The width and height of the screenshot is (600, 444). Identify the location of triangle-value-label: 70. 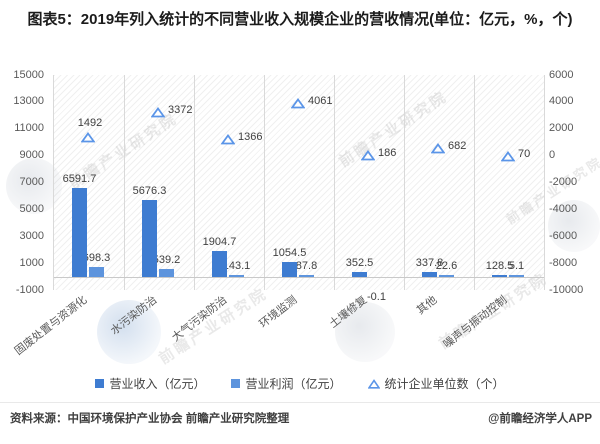
(524, 154).